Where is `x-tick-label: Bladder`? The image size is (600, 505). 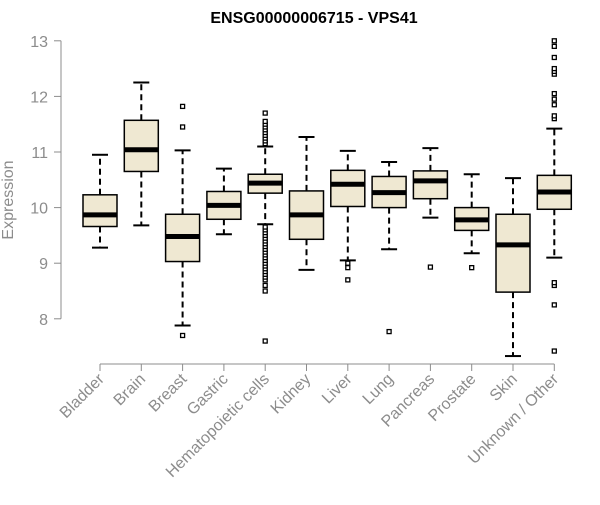
x-tick-label: Bladder is located at coordinates (82, 395).